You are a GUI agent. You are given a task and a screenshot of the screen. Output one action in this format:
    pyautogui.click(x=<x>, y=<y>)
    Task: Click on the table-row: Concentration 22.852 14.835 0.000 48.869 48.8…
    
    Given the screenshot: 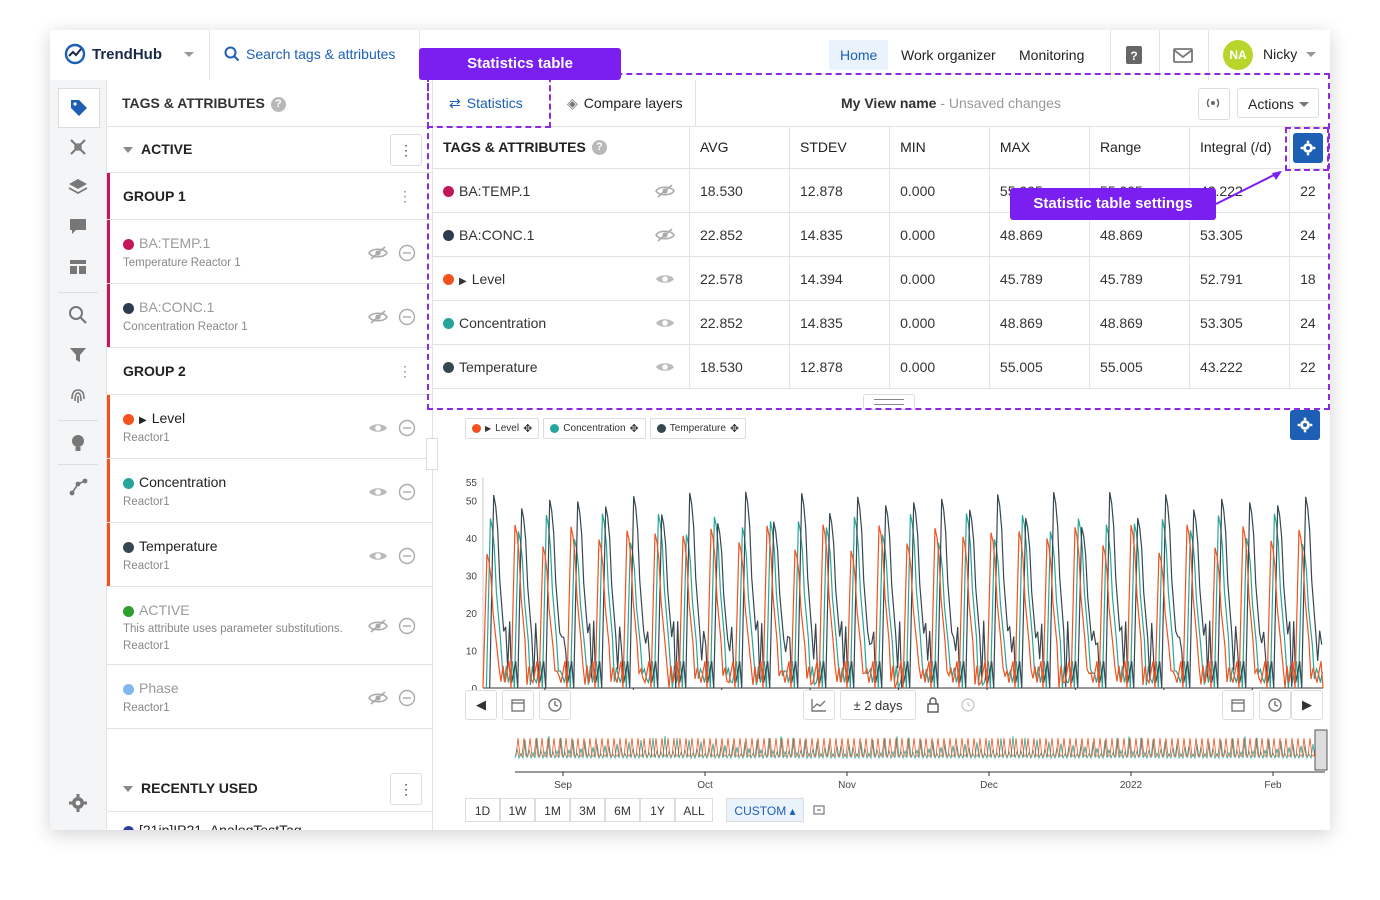 What is the action you would take?
    pyautogui.click(x=881, y=322)
    